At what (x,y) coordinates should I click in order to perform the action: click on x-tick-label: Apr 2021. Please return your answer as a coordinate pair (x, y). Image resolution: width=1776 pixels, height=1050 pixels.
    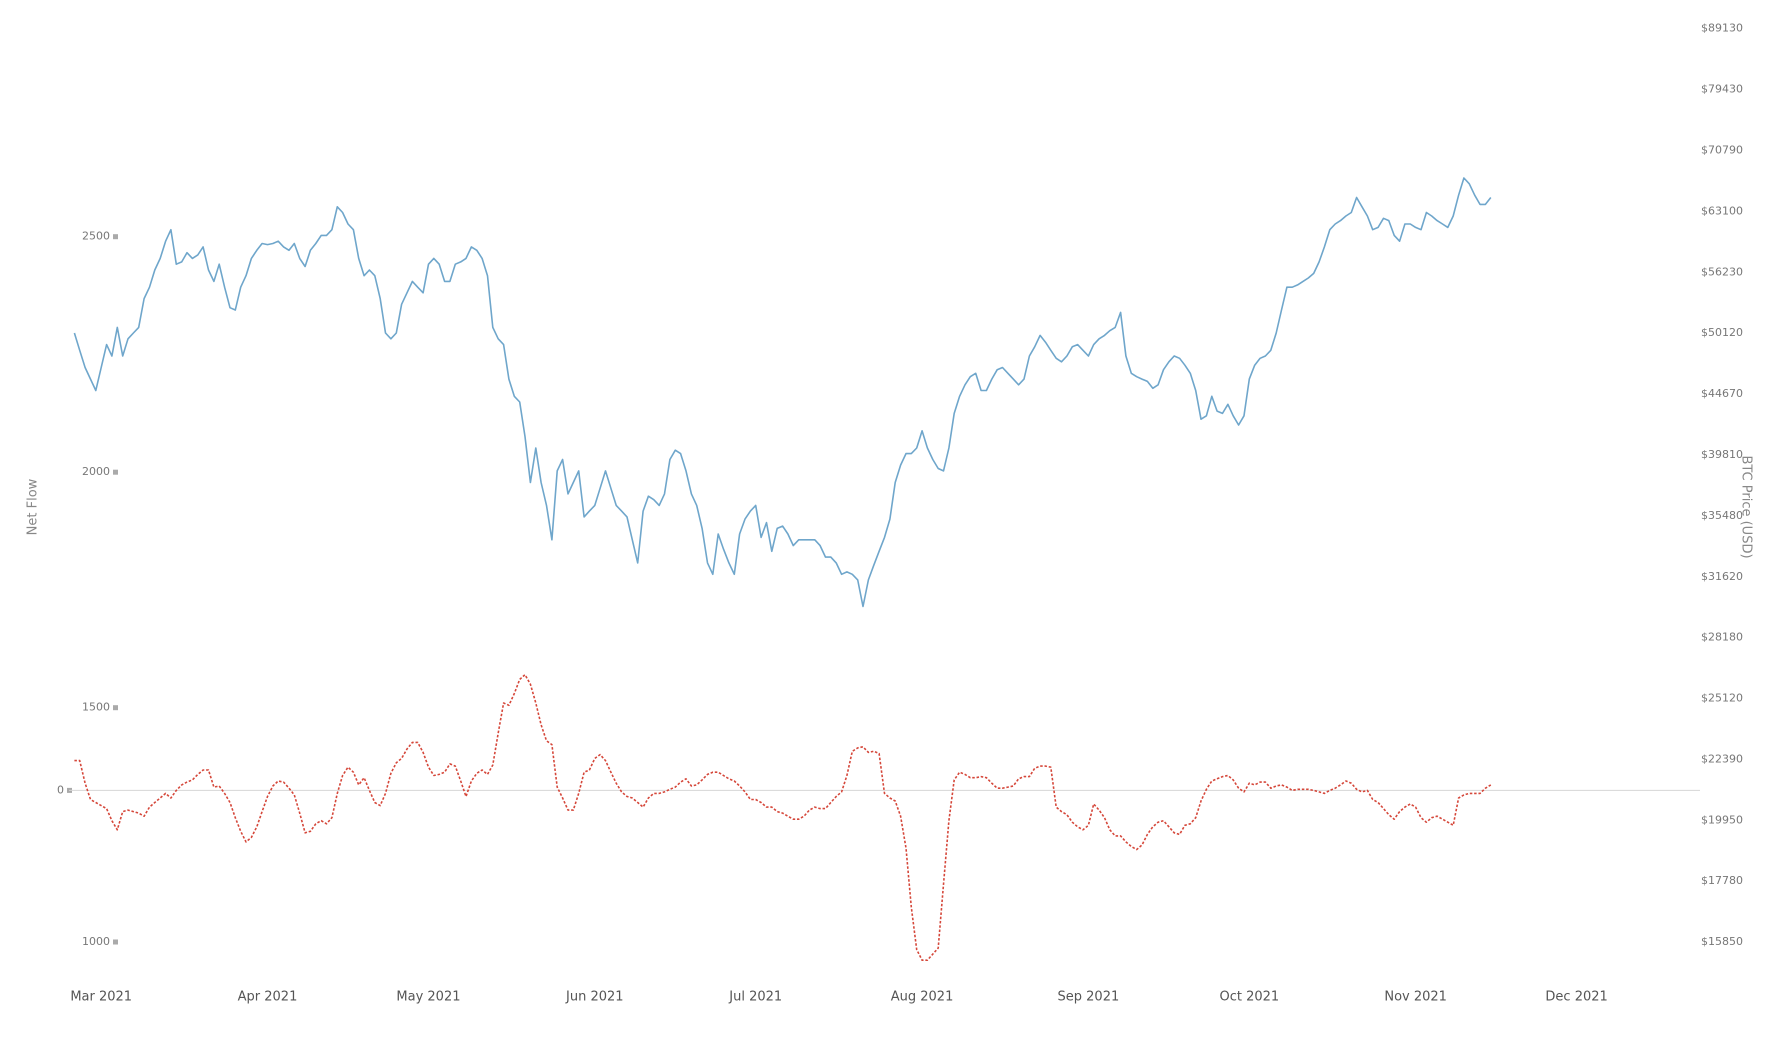
    Looking at the image, I should click on (268, 997).